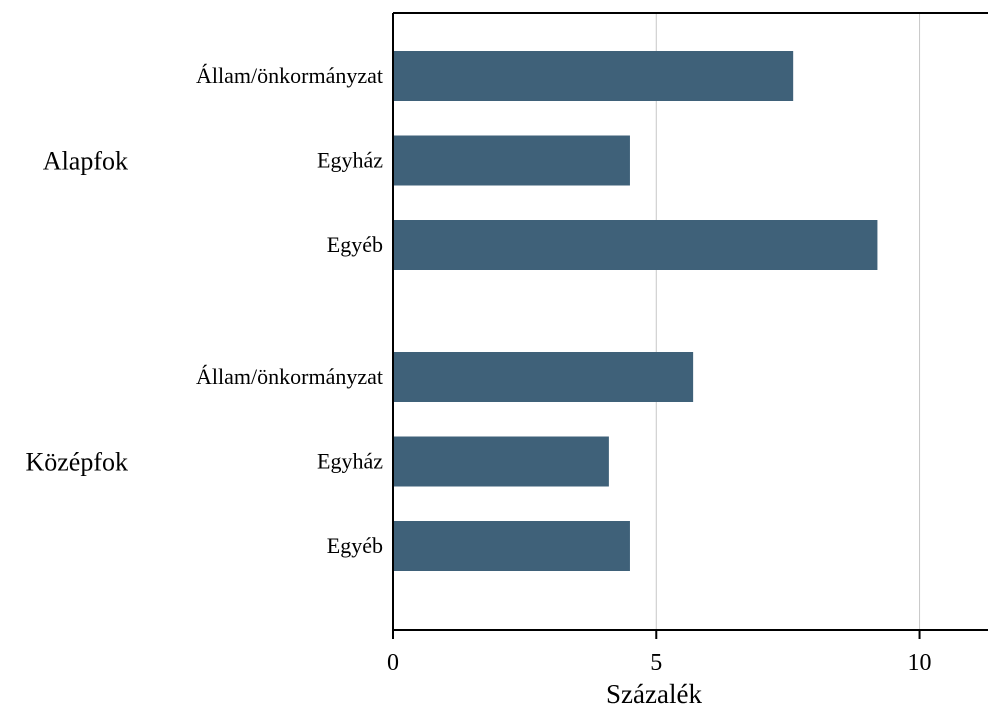 The width and height of the screenshot is (988, 712). I want to click on x-axis-label: Százalék, so click(654, 694).